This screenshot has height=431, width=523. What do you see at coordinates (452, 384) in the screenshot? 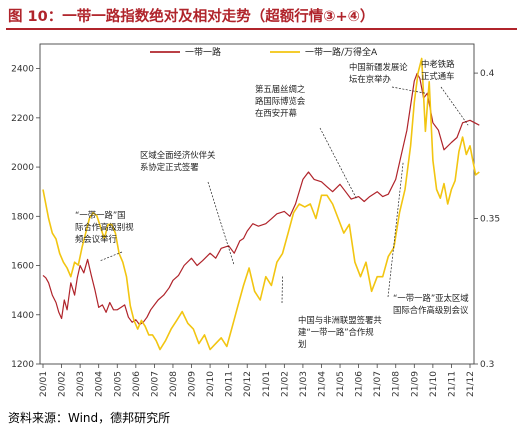
I see `x-tick-label: 21/11` at bounding box center [452, 384].